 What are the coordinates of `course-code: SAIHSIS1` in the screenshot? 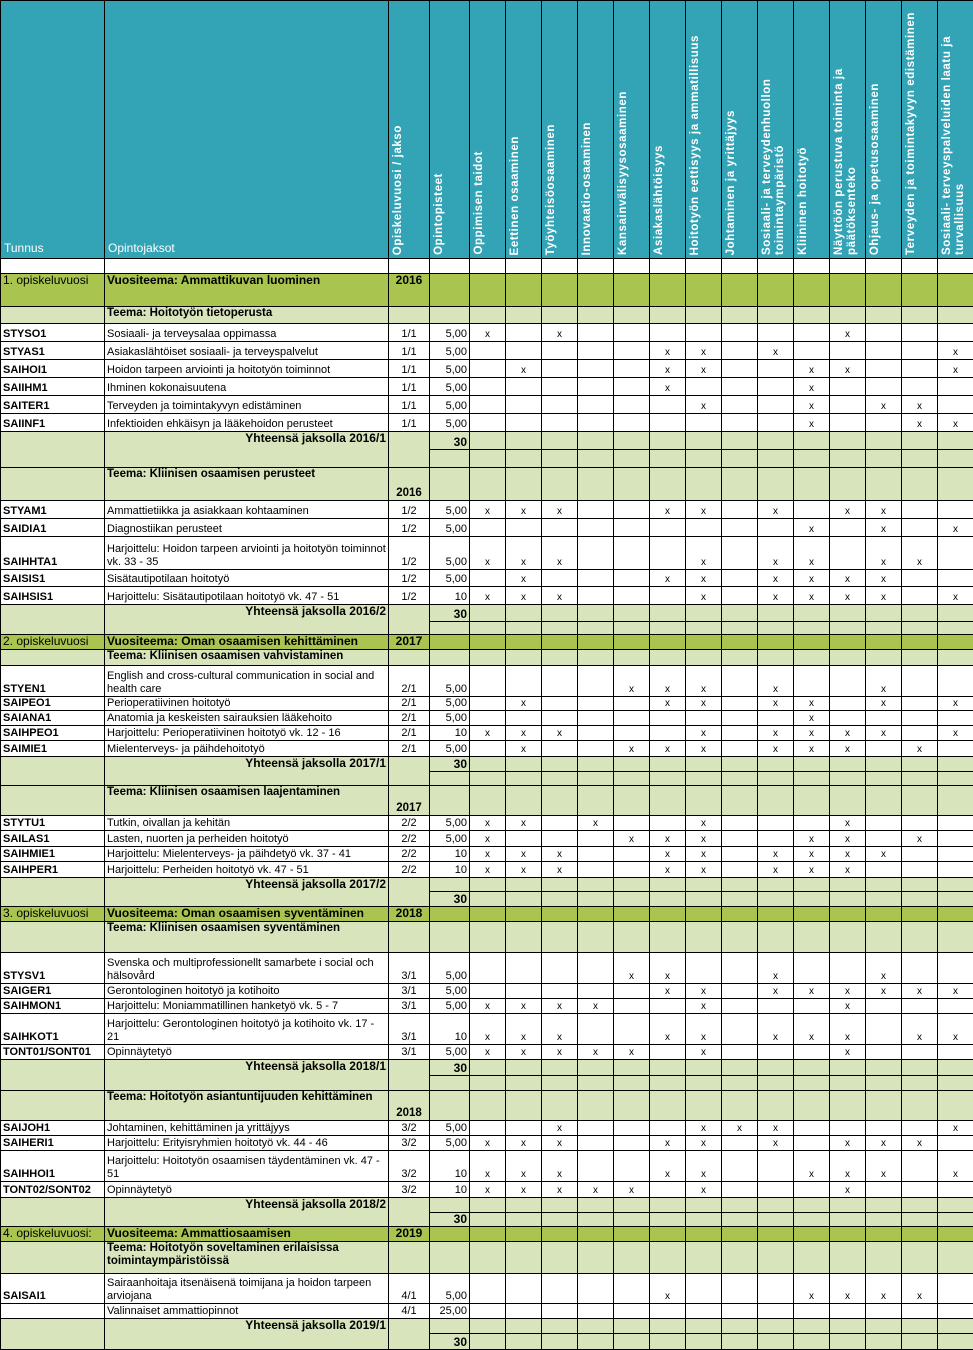 It's located at (53, 596).